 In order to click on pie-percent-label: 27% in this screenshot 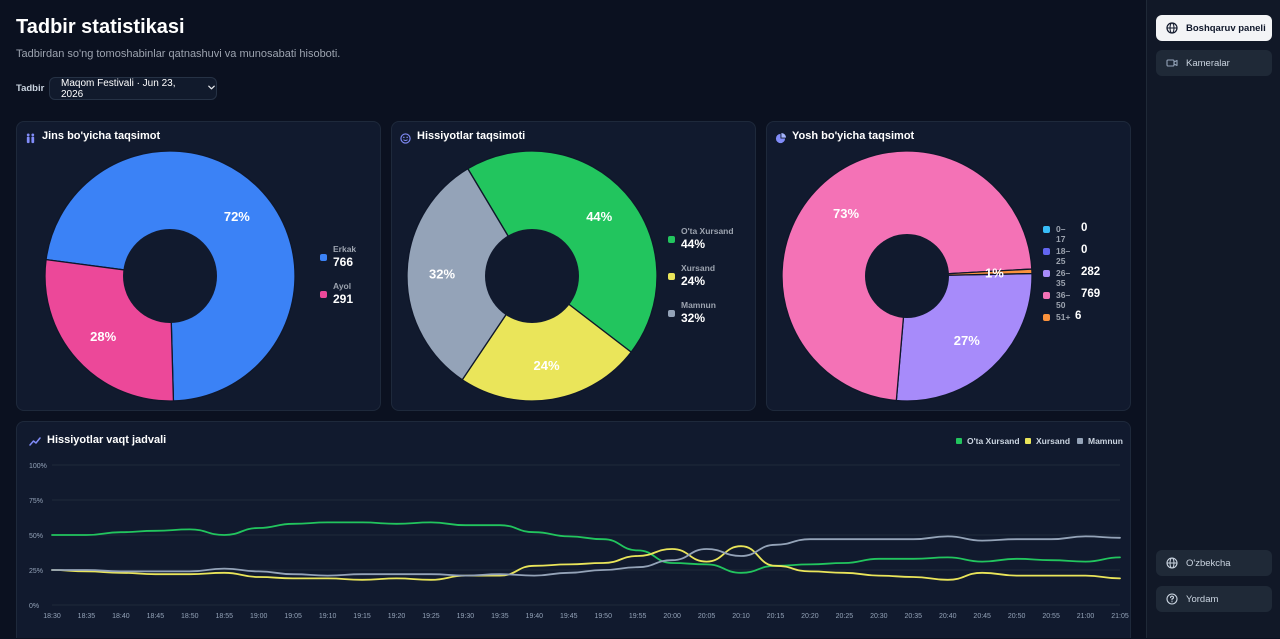, I will do `click(967, 340)`.